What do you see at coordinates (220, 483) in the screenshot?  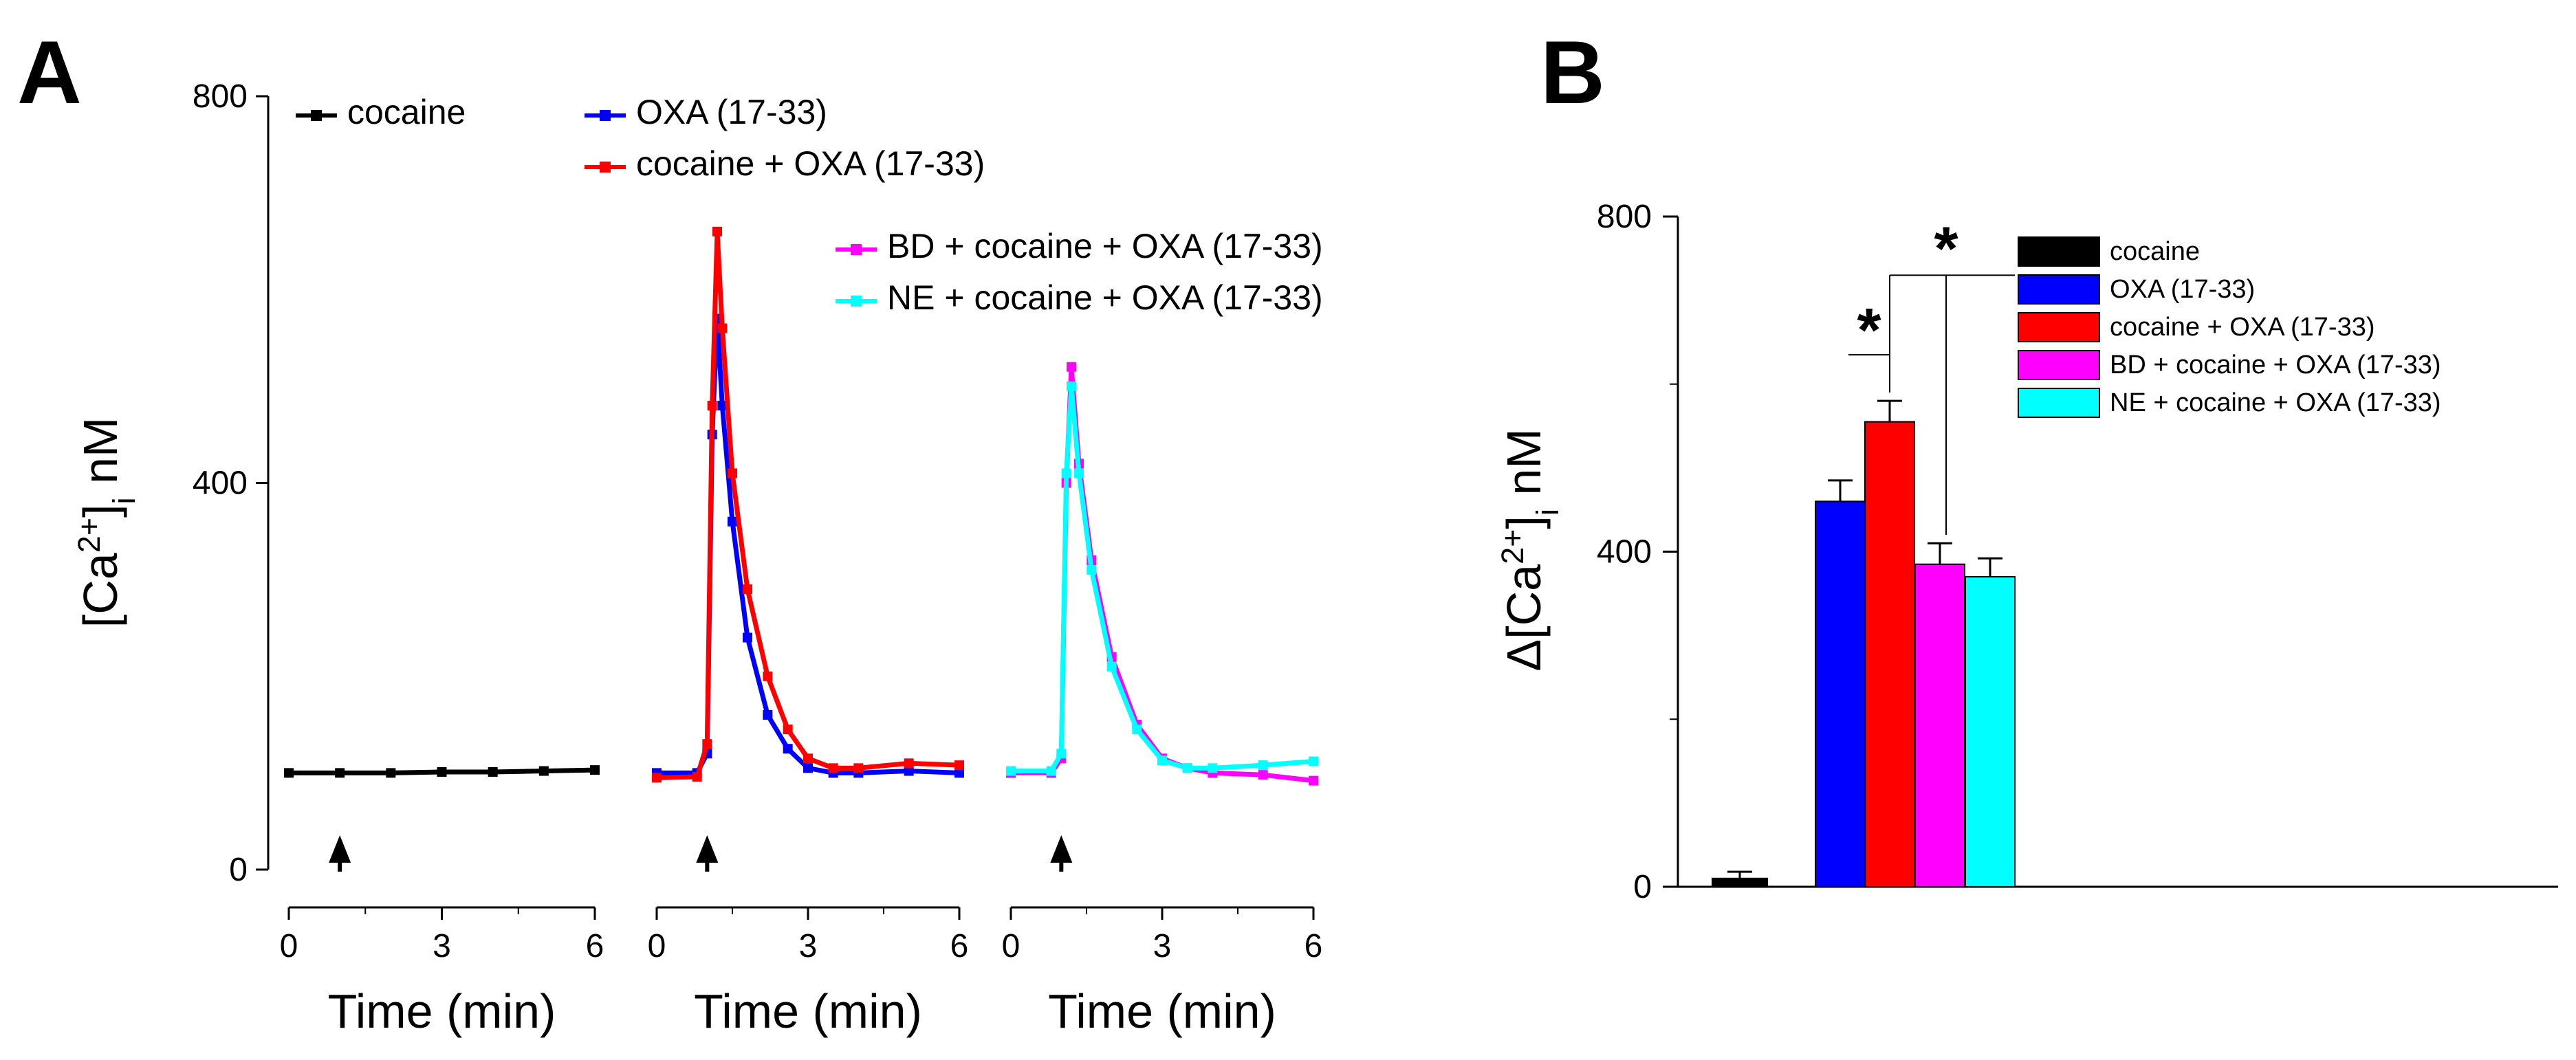 I see `panel-a-y-tick-label: 400` at bounding box center [220, 483].